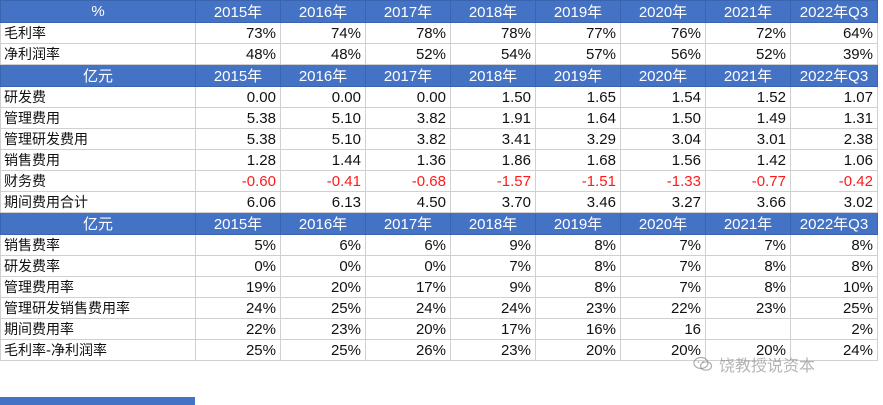  I want to click on value-cell: 64%, so click(834, 33).